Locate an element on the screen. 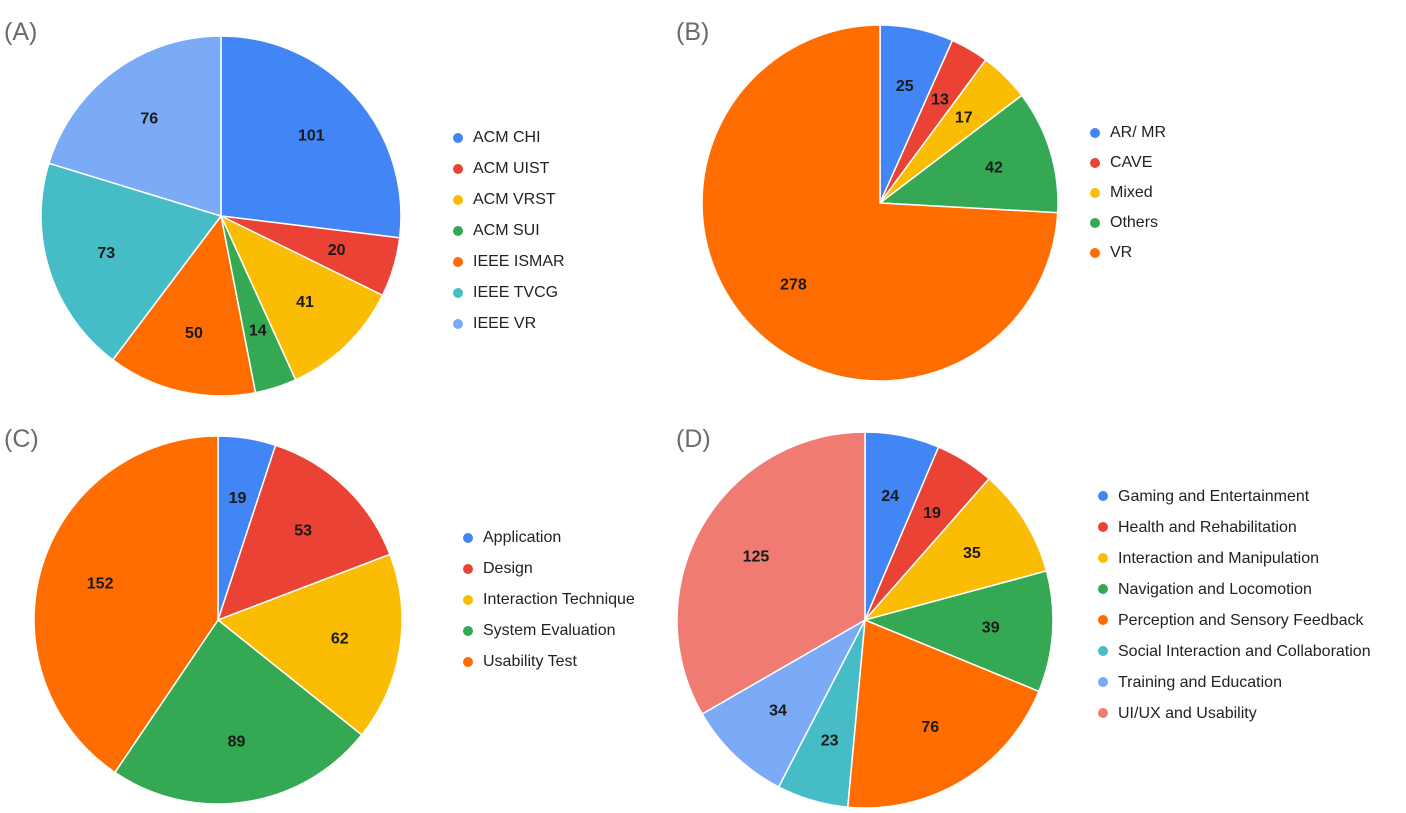 This screenshot has height=813, width=1406. legend-label: Gaming and Entertainment is located at coordinates (1214, 496).